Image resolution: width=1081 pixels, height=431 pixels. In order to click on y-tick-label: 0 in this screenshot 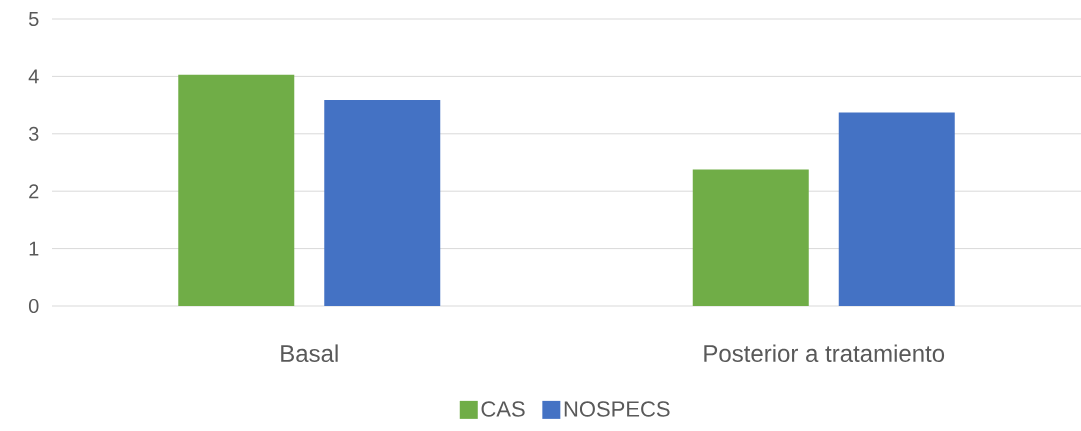, I will do `click(33, 306)`.